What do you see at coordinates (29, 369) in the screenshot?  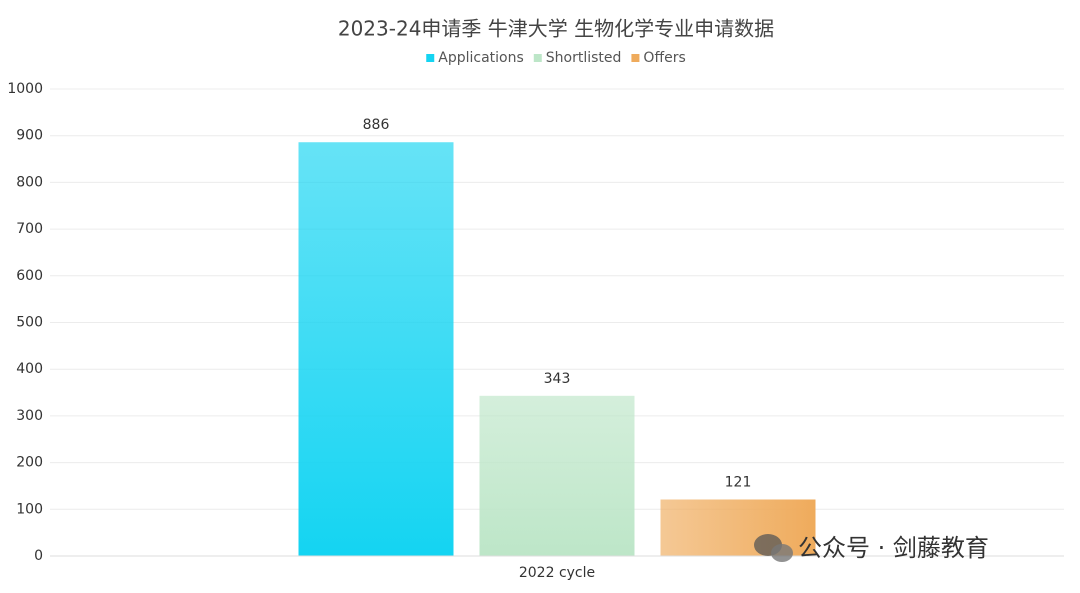 I see `y-tick-label: 400` at bounding box center [29, 369].